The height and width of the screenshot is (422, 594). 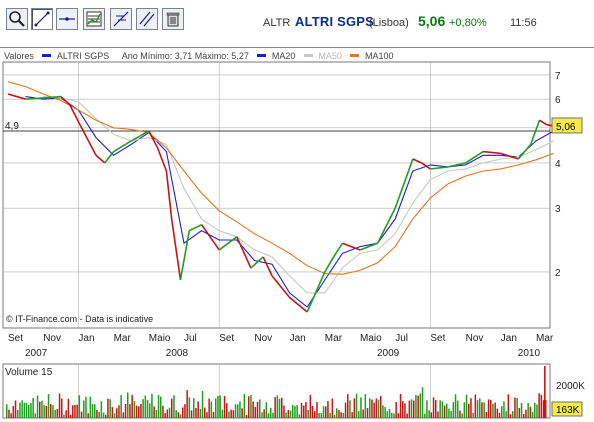 I want to click on y-tick-label: 6, so click(x=558, y=100).